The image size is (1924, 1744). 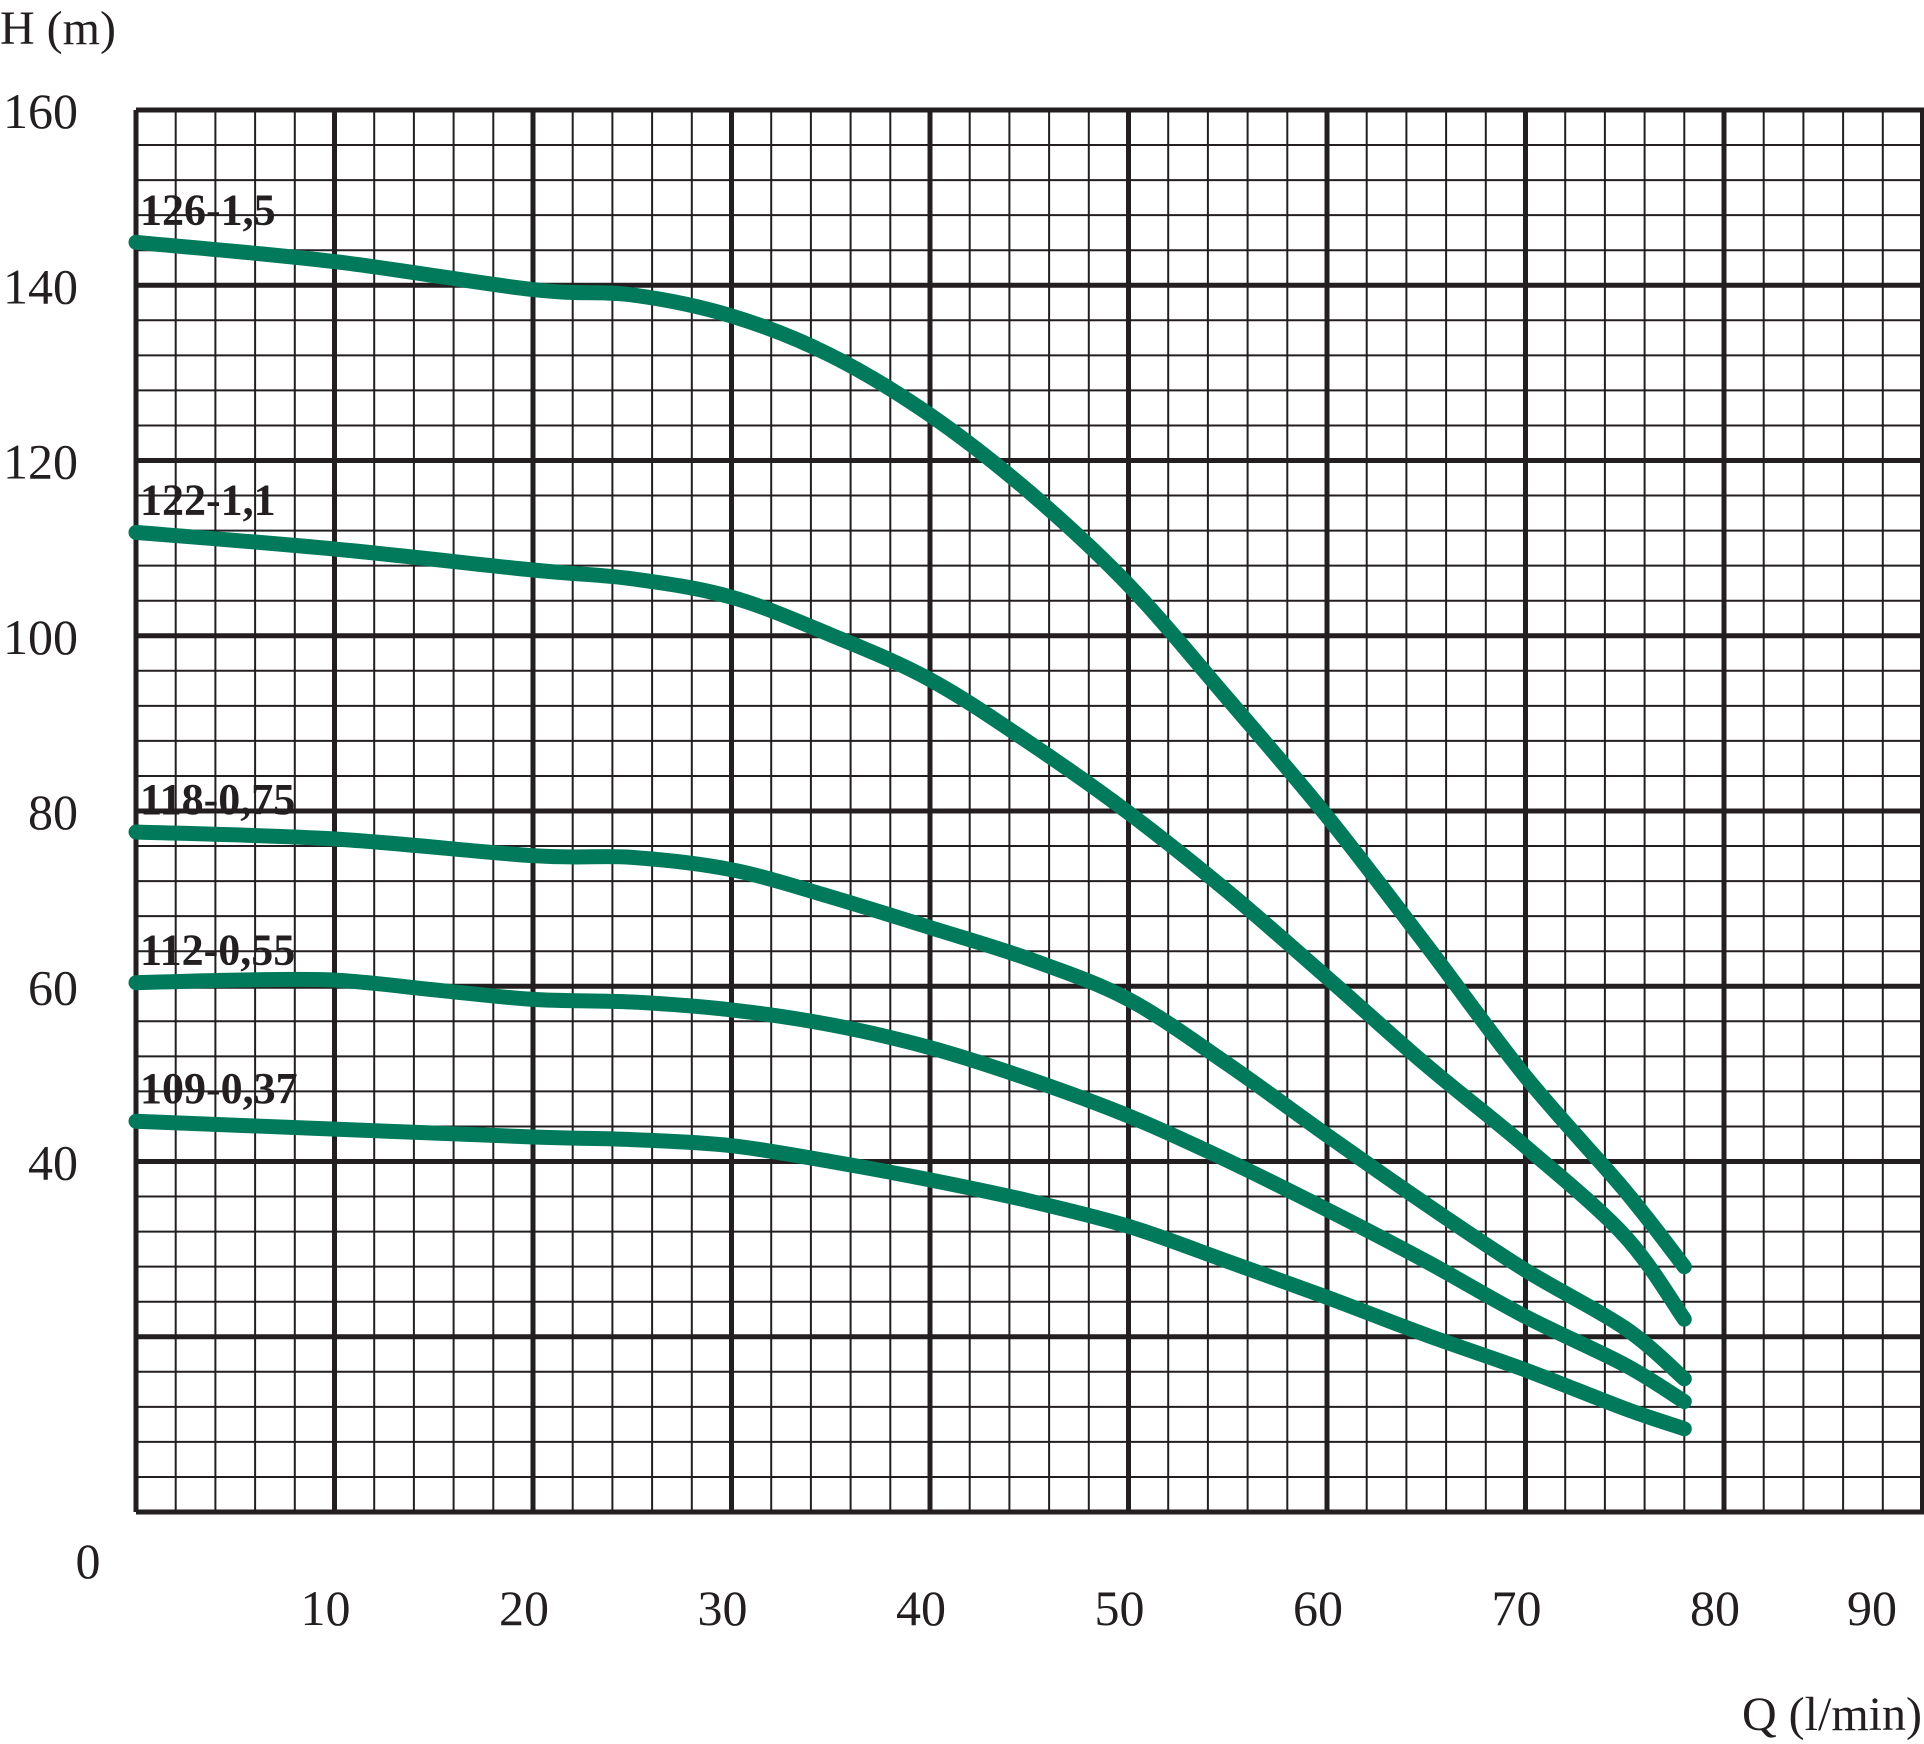 I want to click on x-tick-labels: 10 20 30 40 50 60 70 80 90, so click(x=1099, y=1608).